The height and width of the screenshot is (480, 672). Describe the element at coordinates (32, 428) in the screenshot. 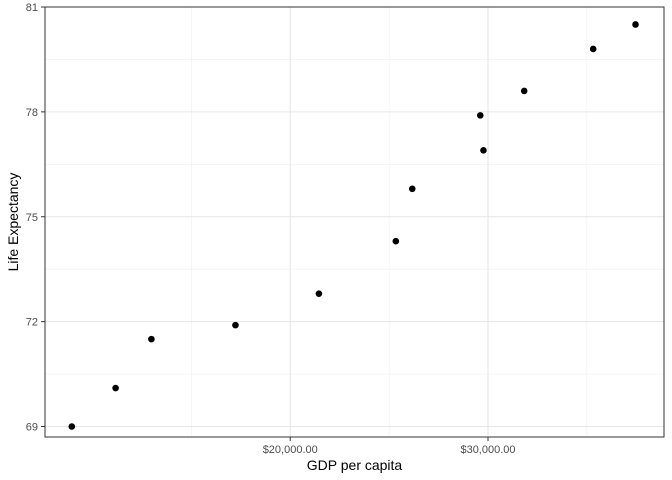

I see `y-tick-label: 69` at that location.